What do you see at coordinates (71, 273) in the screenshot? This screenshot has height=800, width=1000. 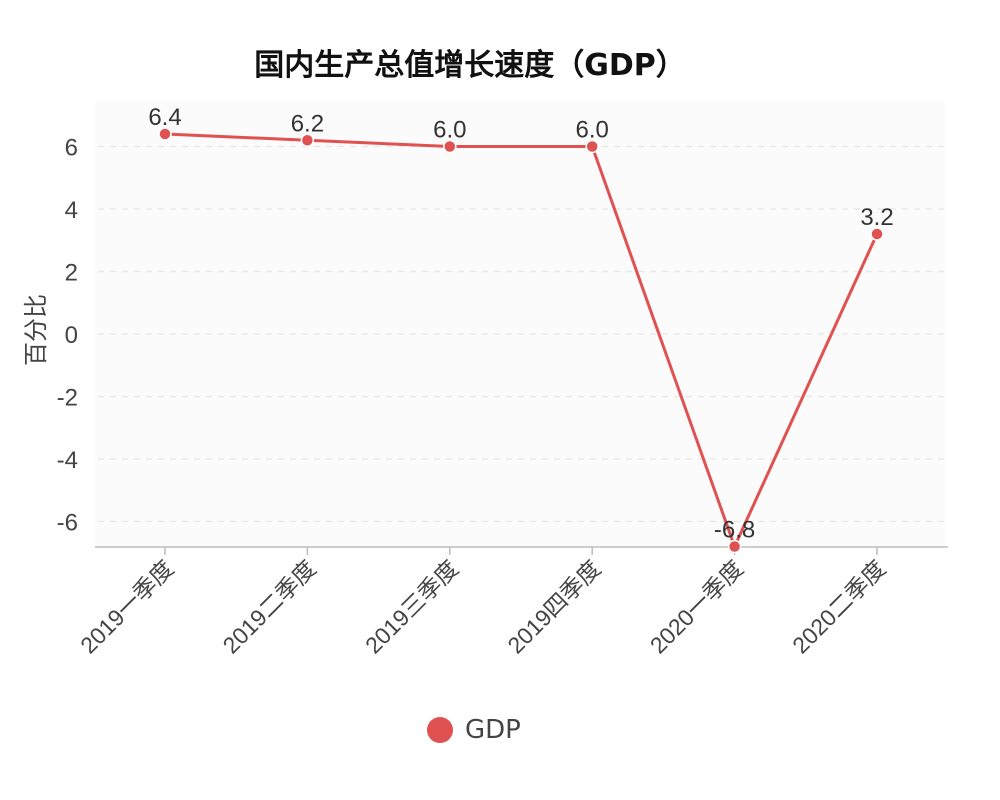 I see `y-tick-label: 2` at bounding box center [71, 273].